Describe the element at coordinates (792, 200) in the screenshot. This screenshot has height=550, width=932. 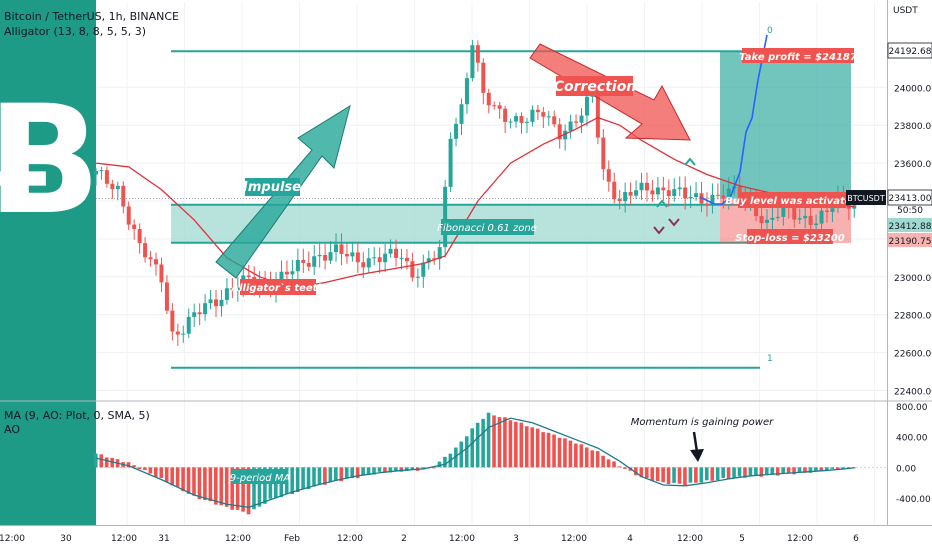
I see `buy-level-label-box` at that location.